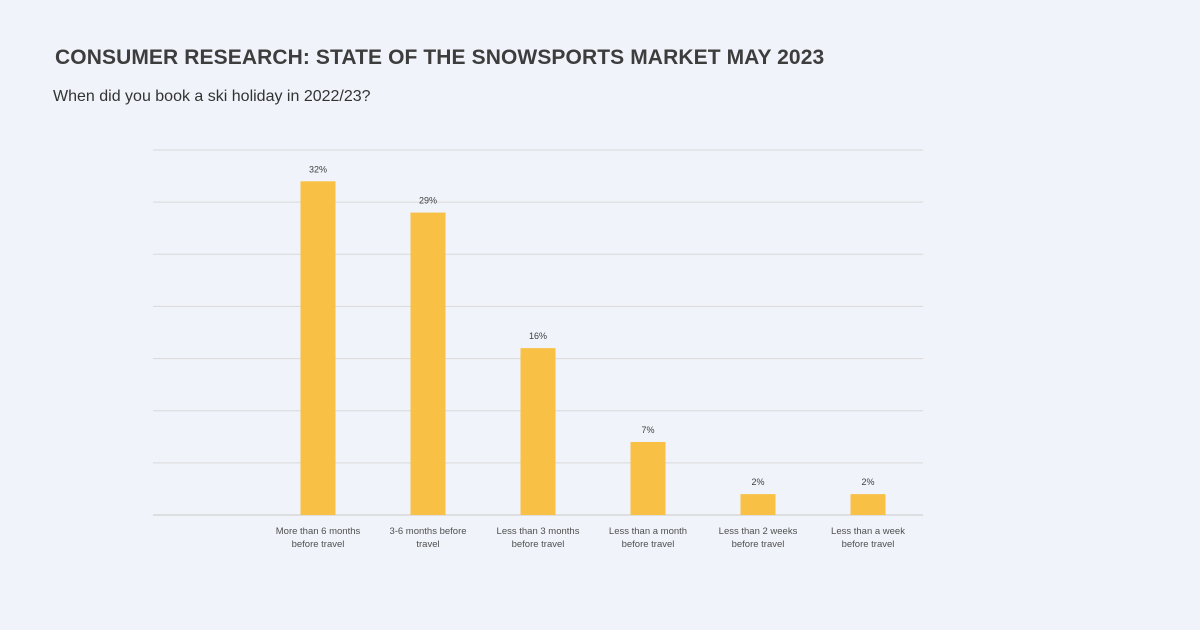  Describe the element at coordinates (538, 336) in the screenshot. I see `data-label: 16%` at that location.